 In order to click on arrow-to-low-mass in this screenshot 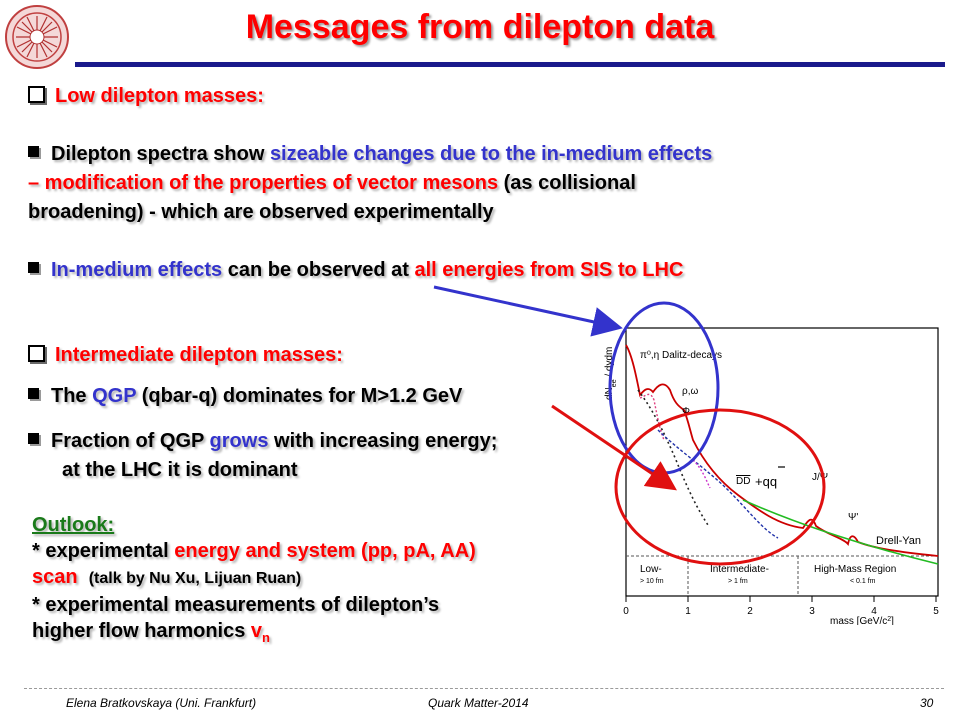, I will do `click(528, 311)`.